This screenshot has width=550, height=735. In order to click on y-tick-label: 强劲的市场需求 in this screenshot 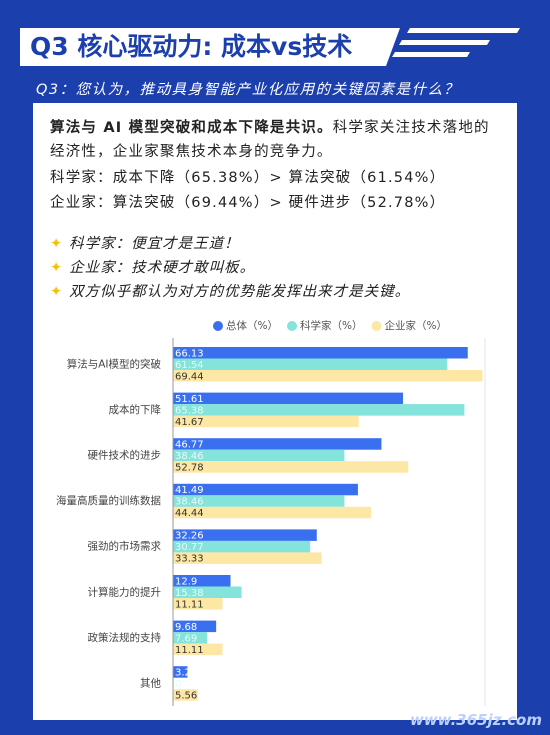, I will do `click(125, 546)`.